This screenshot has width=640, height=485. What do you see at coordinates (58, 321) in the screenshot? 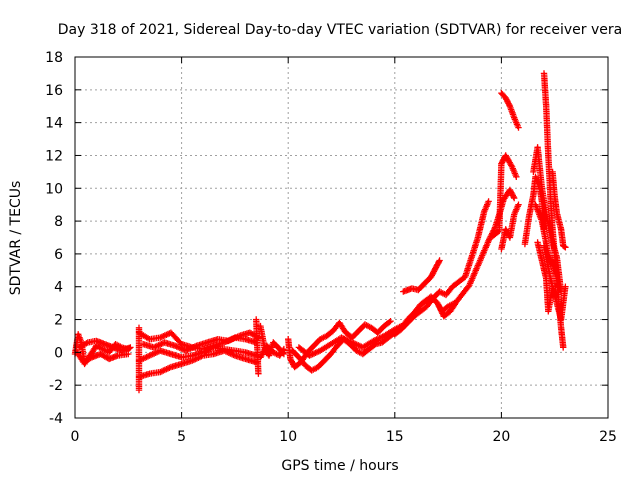
I see `y-tick-label: 2` at bounding box center [58, 321].